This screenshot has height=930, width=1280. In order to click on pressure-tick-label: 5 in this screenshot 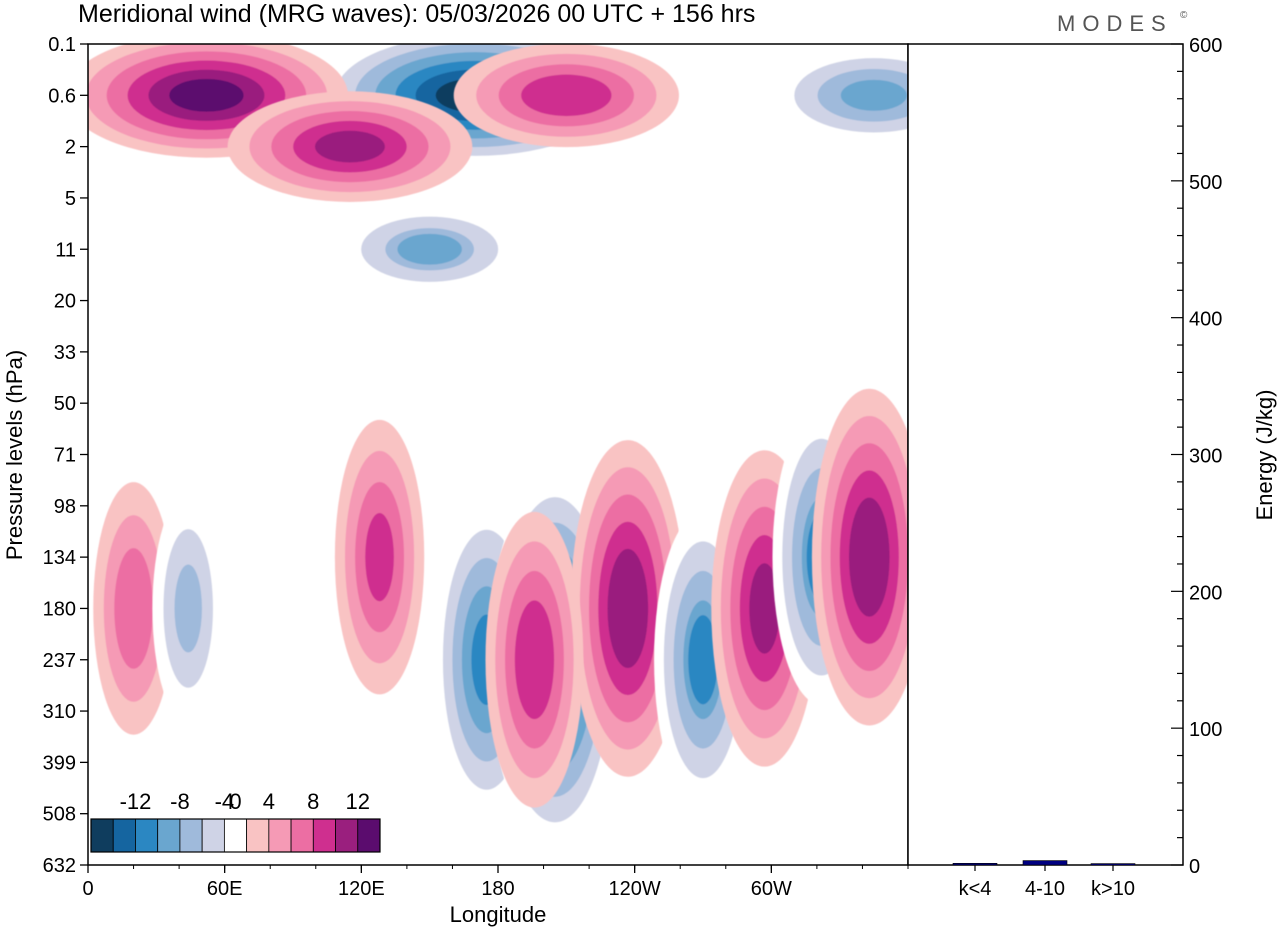, I will do `click(70, 199)`.